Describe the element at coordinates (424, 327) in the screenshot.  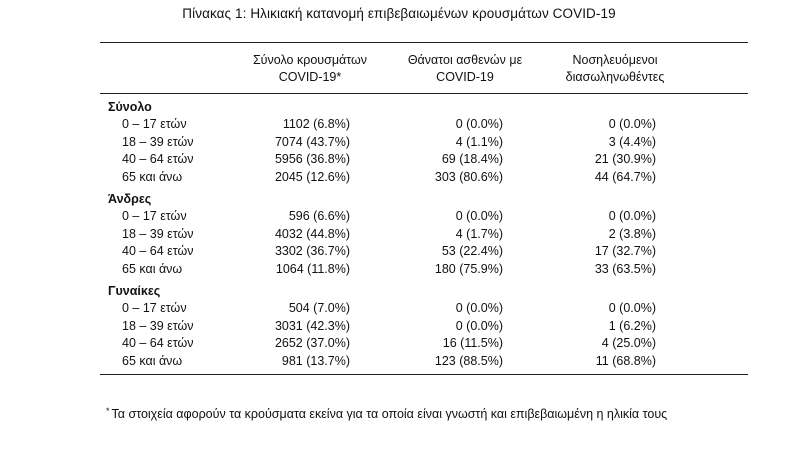
I see `table-row: 18 – 39 ετών 3031 (42.3%) 0 (0.0%) 1 (6.2%)` at that location.